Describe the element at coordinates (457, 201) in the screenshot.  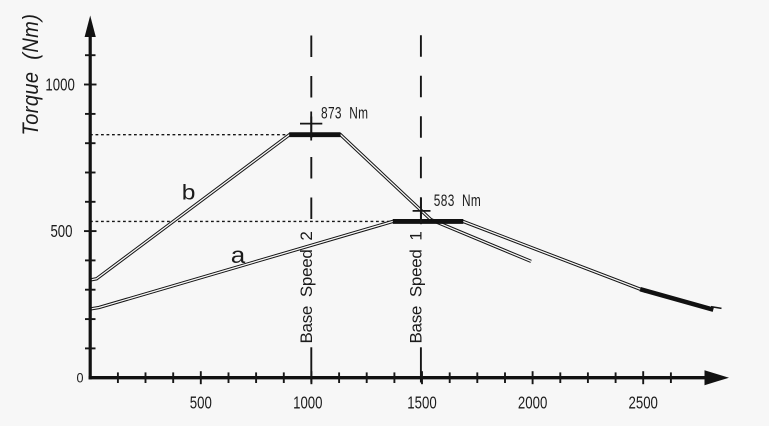
I see `svg-text: 583 Nm` at that location.